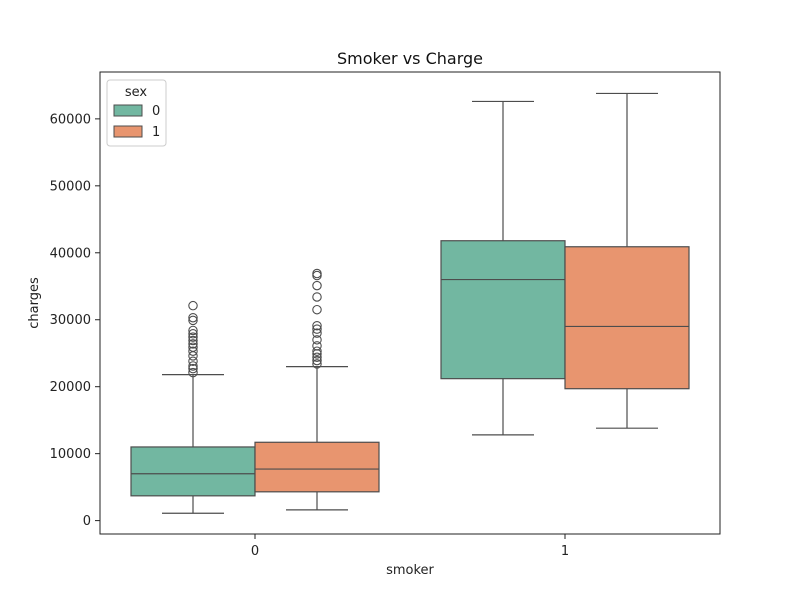  Describe the element at coordinates (565, 551) in the screenshot. I see `x-tick-label: 1` at that location.